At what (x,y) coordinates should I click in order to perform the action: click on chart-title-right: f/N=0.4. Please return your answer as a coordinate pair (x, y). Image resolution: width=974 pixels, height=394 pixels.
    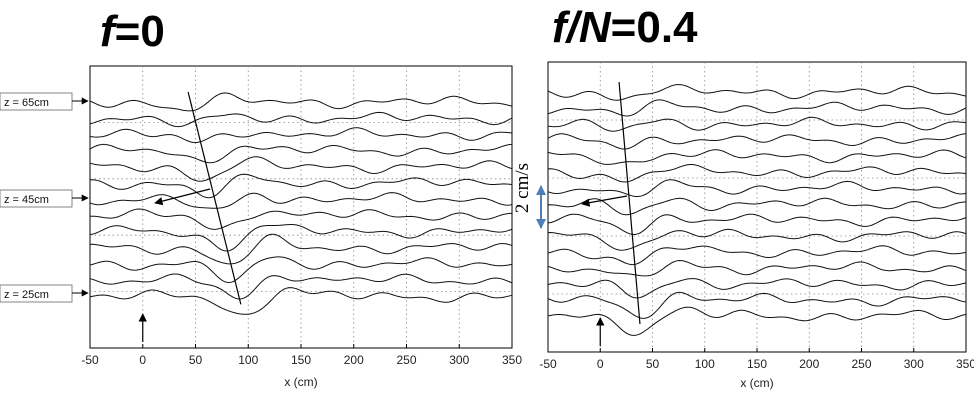
    Looking at the image, I should click on (625, 27).